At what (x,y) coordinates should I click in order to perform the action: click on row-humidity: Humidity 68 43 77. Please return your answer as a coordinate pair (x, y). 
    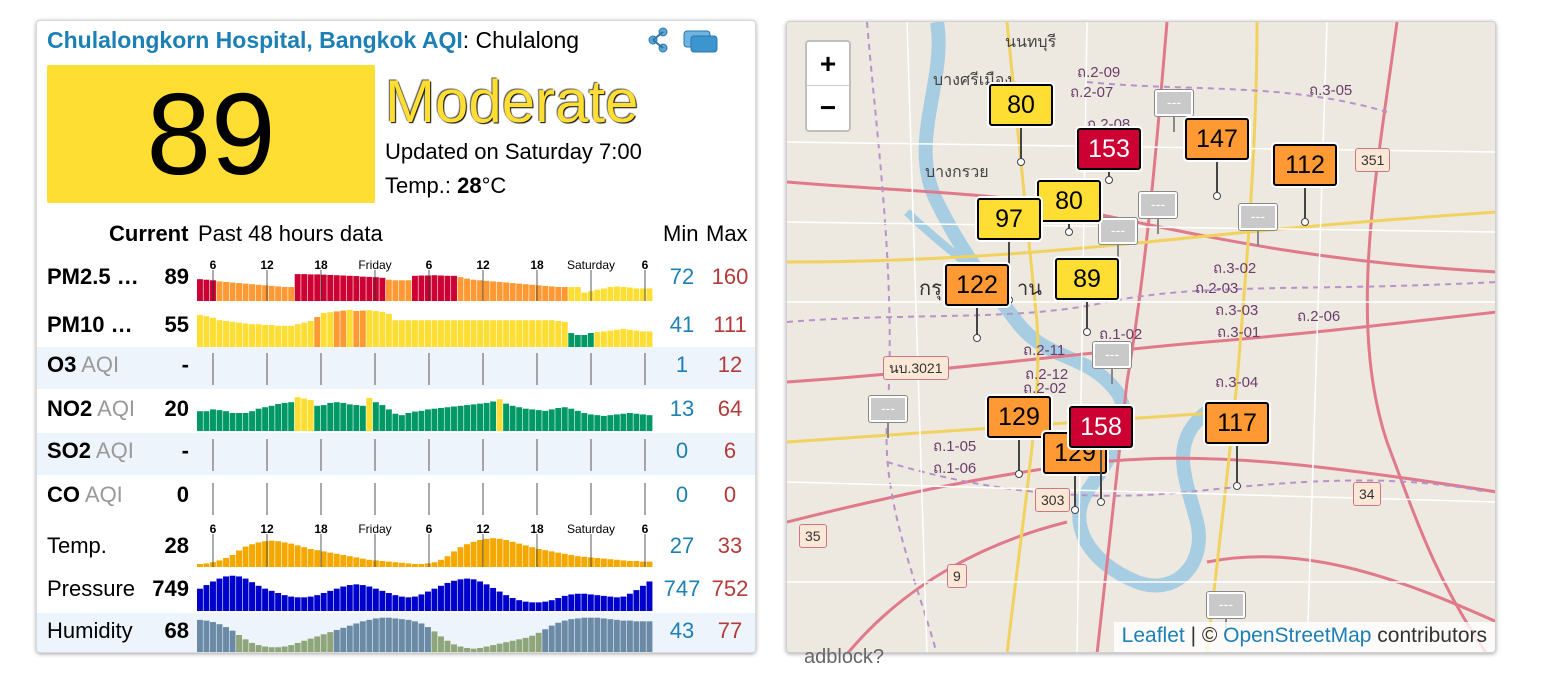
    Looking at the image, I should click on (396, 633).